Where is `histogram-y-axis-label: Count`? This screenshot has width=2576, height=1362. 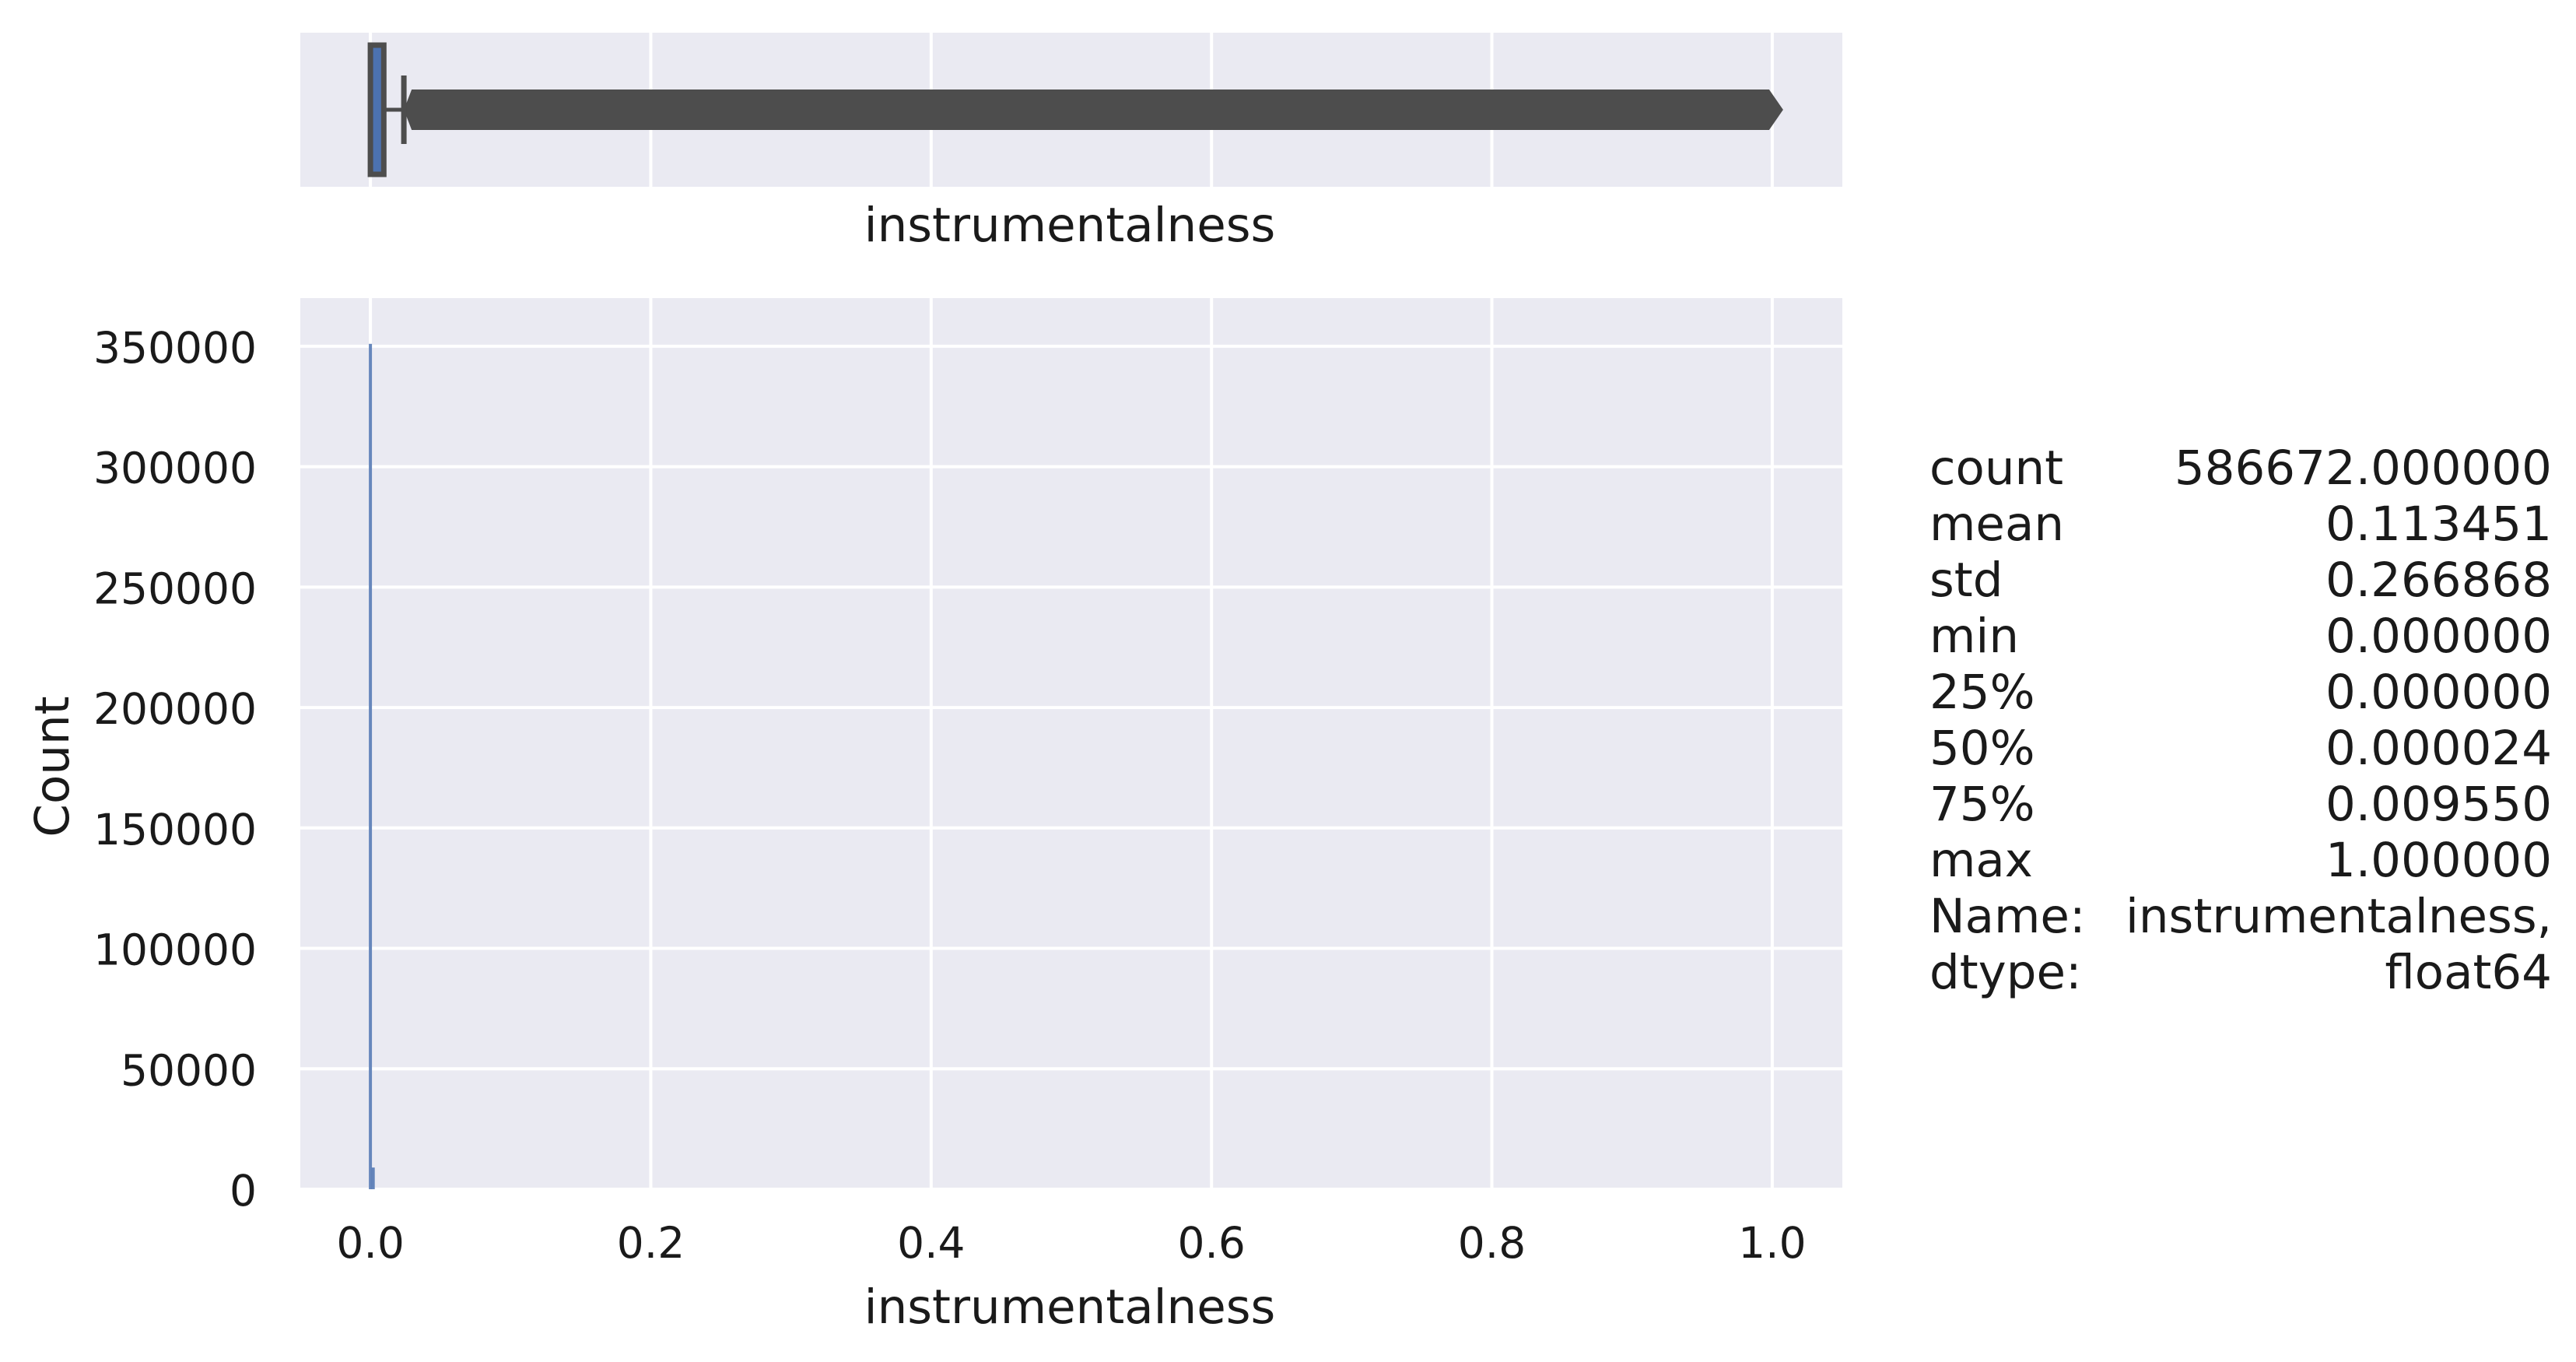
histogram-y-axis-label: Count is located at coordinates (52, 766).